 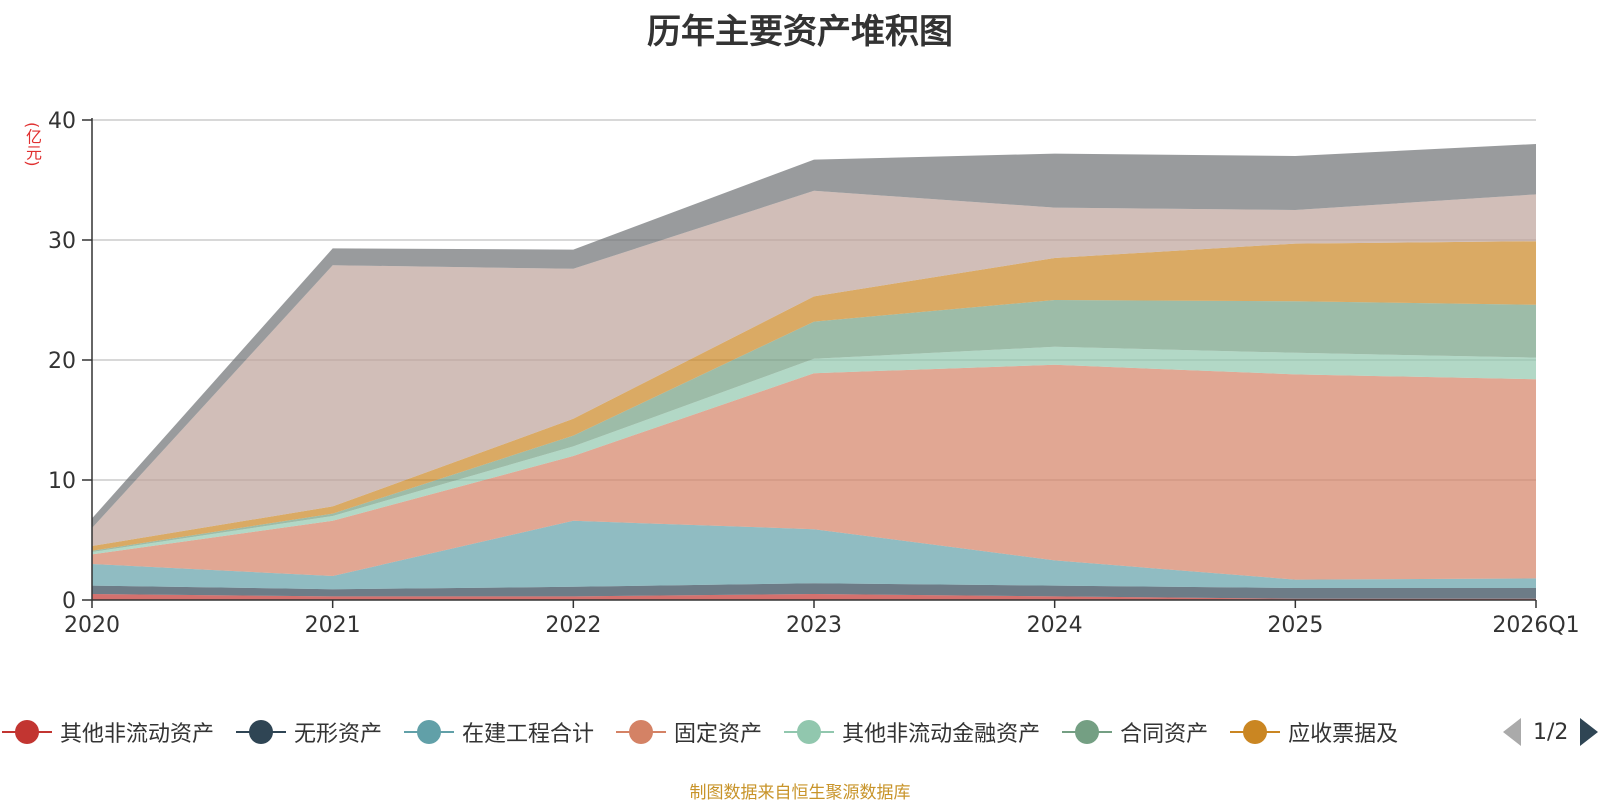 What do you see at coordinates (137, 734) in the screenshot?
I see `legend-label: 其他非流动资产` at bounding box center [137, 734].